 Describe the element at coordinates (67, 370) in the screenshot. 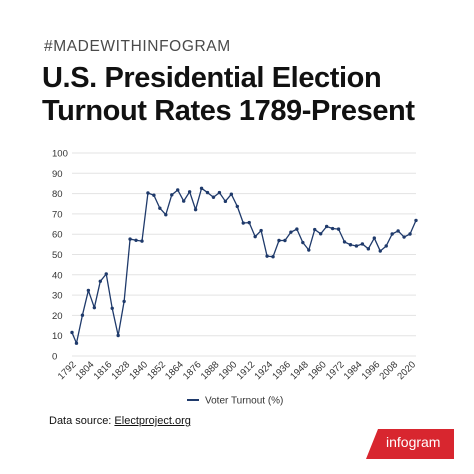

I see `x-tick-label: 1792` at that location.